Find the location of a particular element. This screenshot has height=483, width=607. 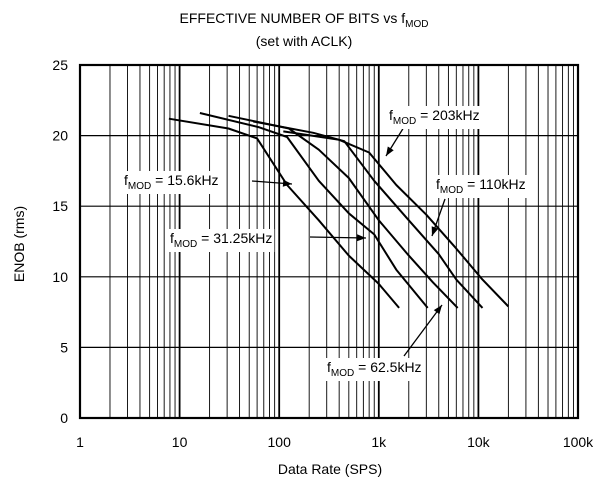

annotation-label: fMOD = 62.5kHz is located at coordinates (374, 369).